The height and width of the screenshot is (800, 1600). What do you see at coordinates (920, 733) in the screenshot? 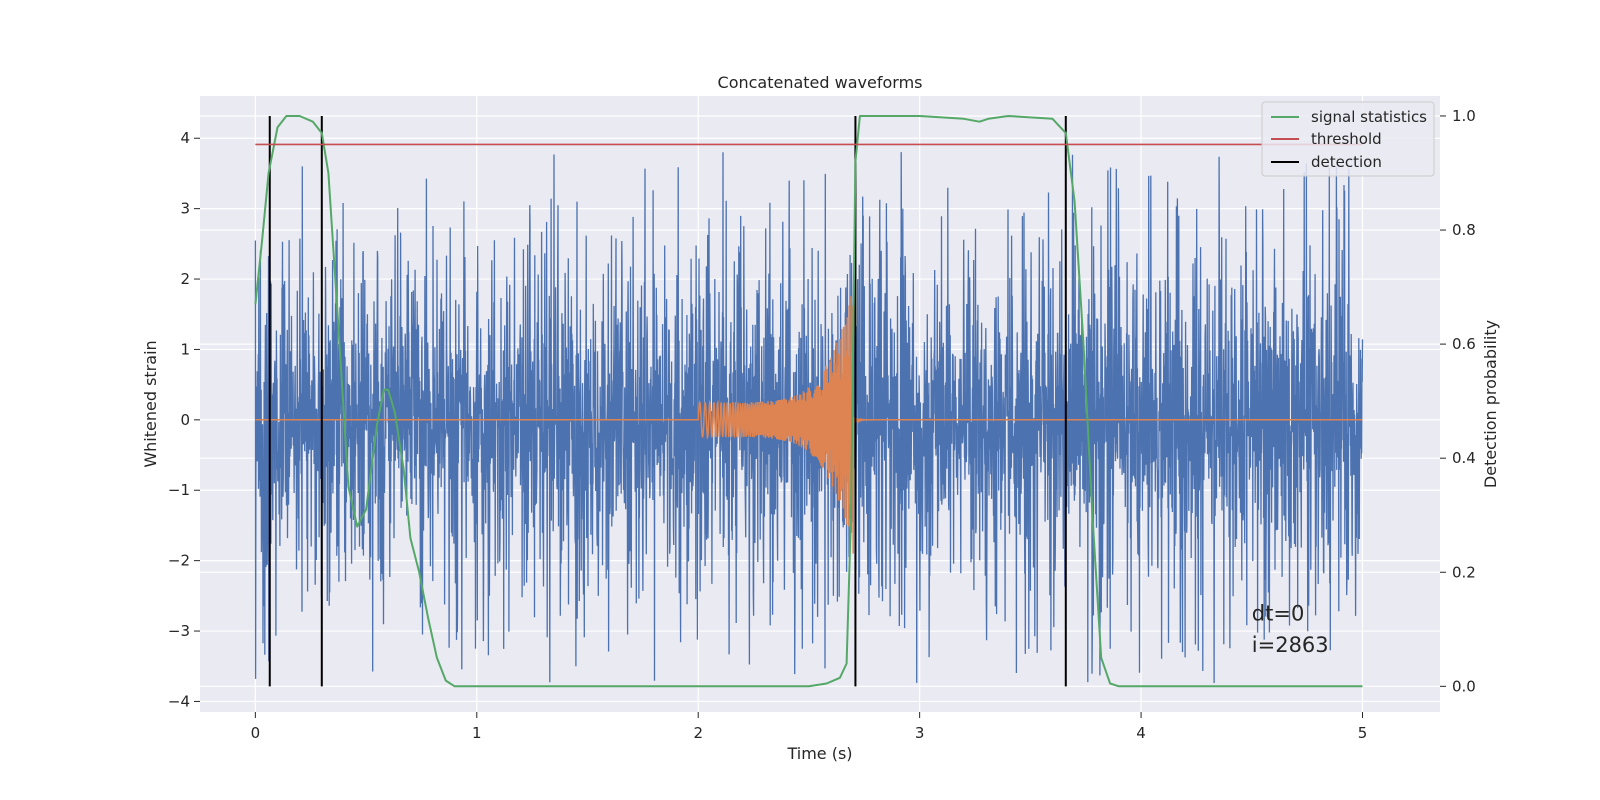
I see `x-tick-label-3: 3` at bounding box center [920, 733].